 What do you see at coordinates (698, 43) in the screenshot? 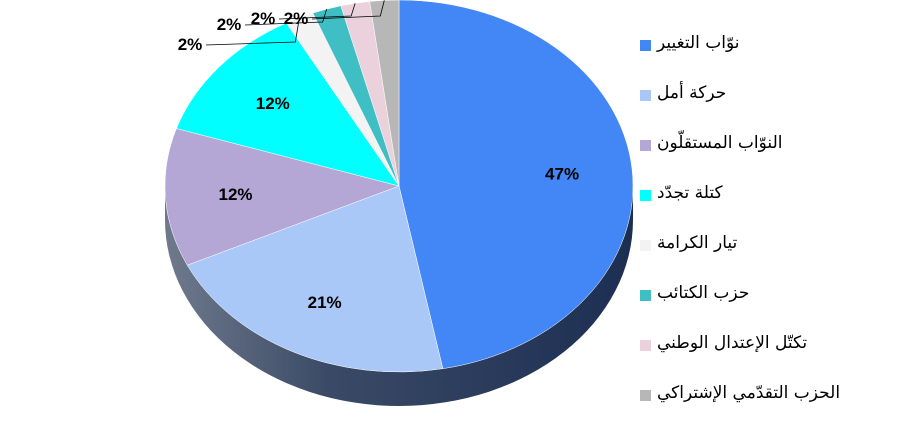
I see `legend-label: نوّاب التغيير` at bounding box center [698, 43].